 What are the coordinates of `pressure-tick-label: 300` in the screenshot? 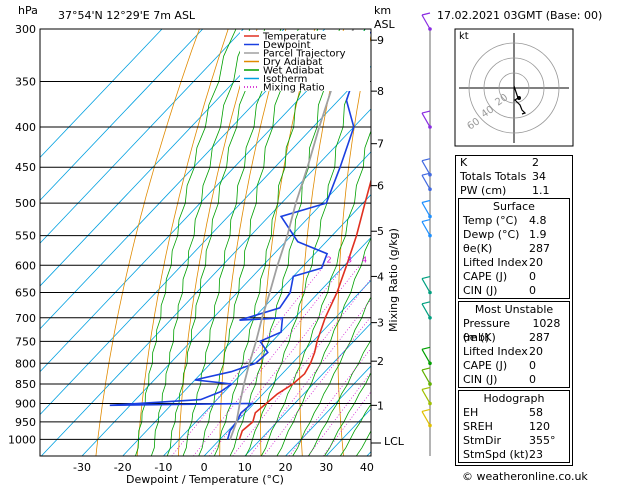 It's located at (25, 29).